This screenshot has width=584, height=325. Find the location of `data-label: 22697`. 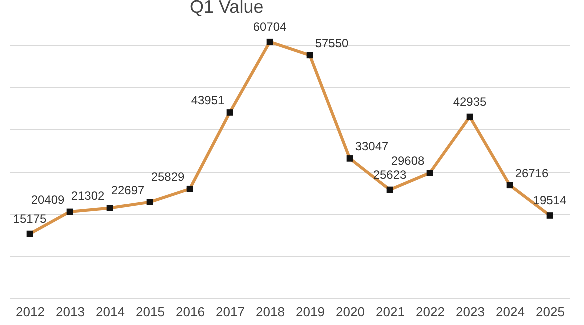

data-label: 22697 is located at coordinates (128, 190).